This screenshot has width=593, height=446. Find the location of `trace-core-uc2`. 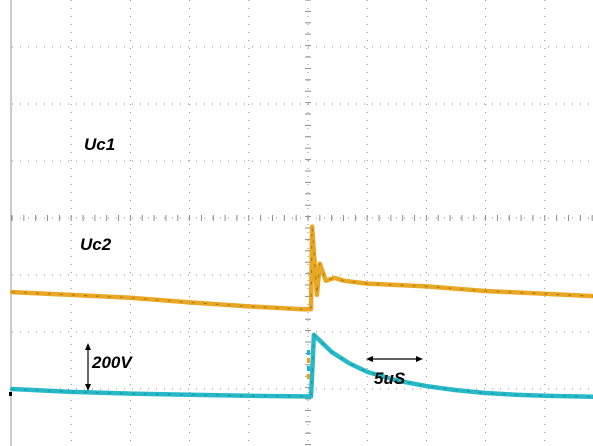

trace-core-uc2 is located at coordinates (302, 365).